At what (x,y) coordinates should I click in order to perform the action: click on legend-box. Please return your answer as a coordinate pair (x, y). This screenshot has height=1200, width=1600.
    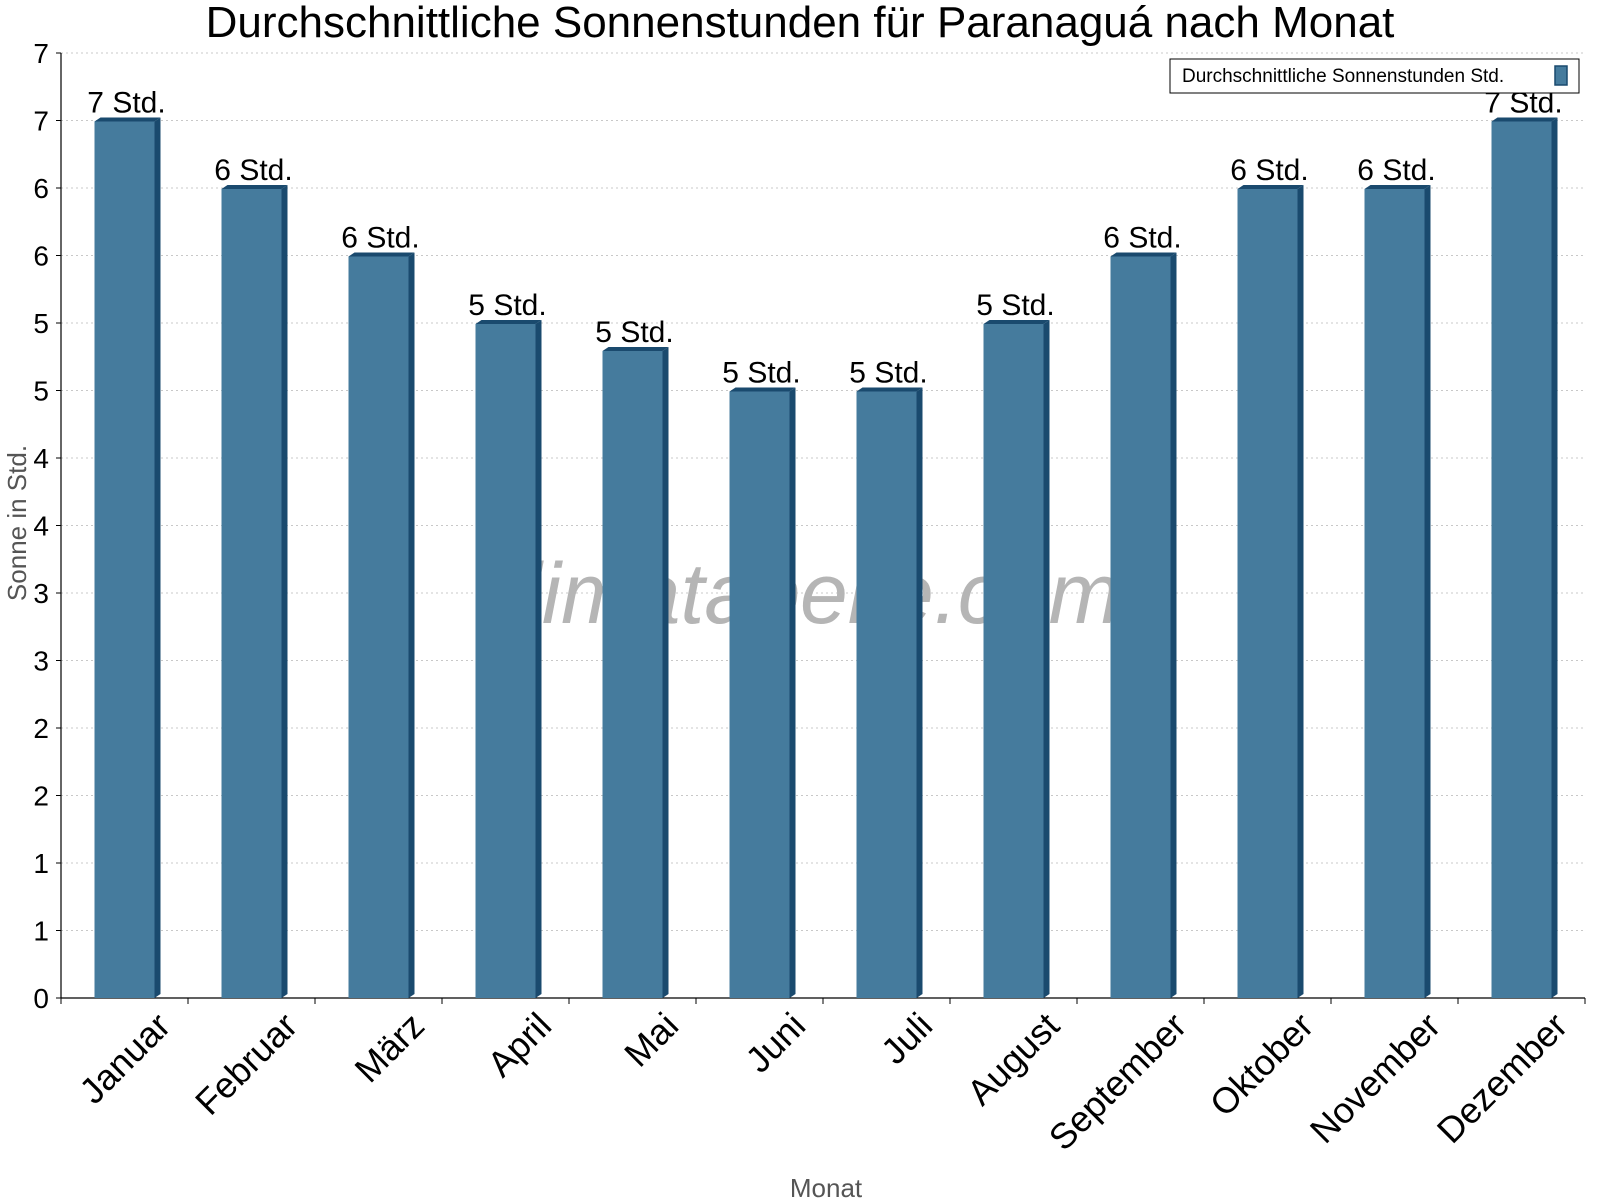
    Looking at the image, I should click on (1374, 76).